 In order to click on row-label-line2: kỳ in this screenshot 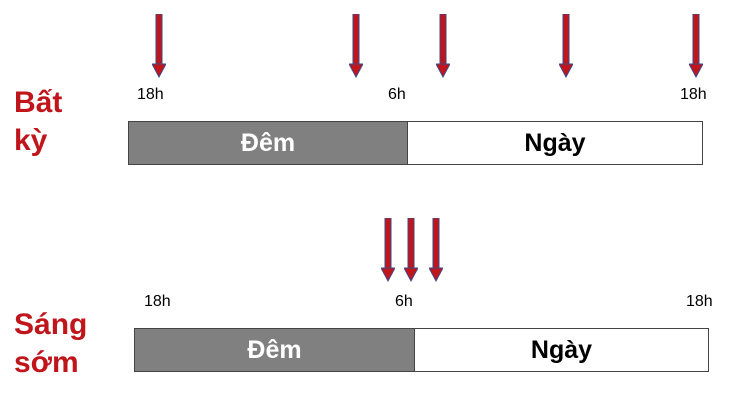, I will do `click(31, 140)`.